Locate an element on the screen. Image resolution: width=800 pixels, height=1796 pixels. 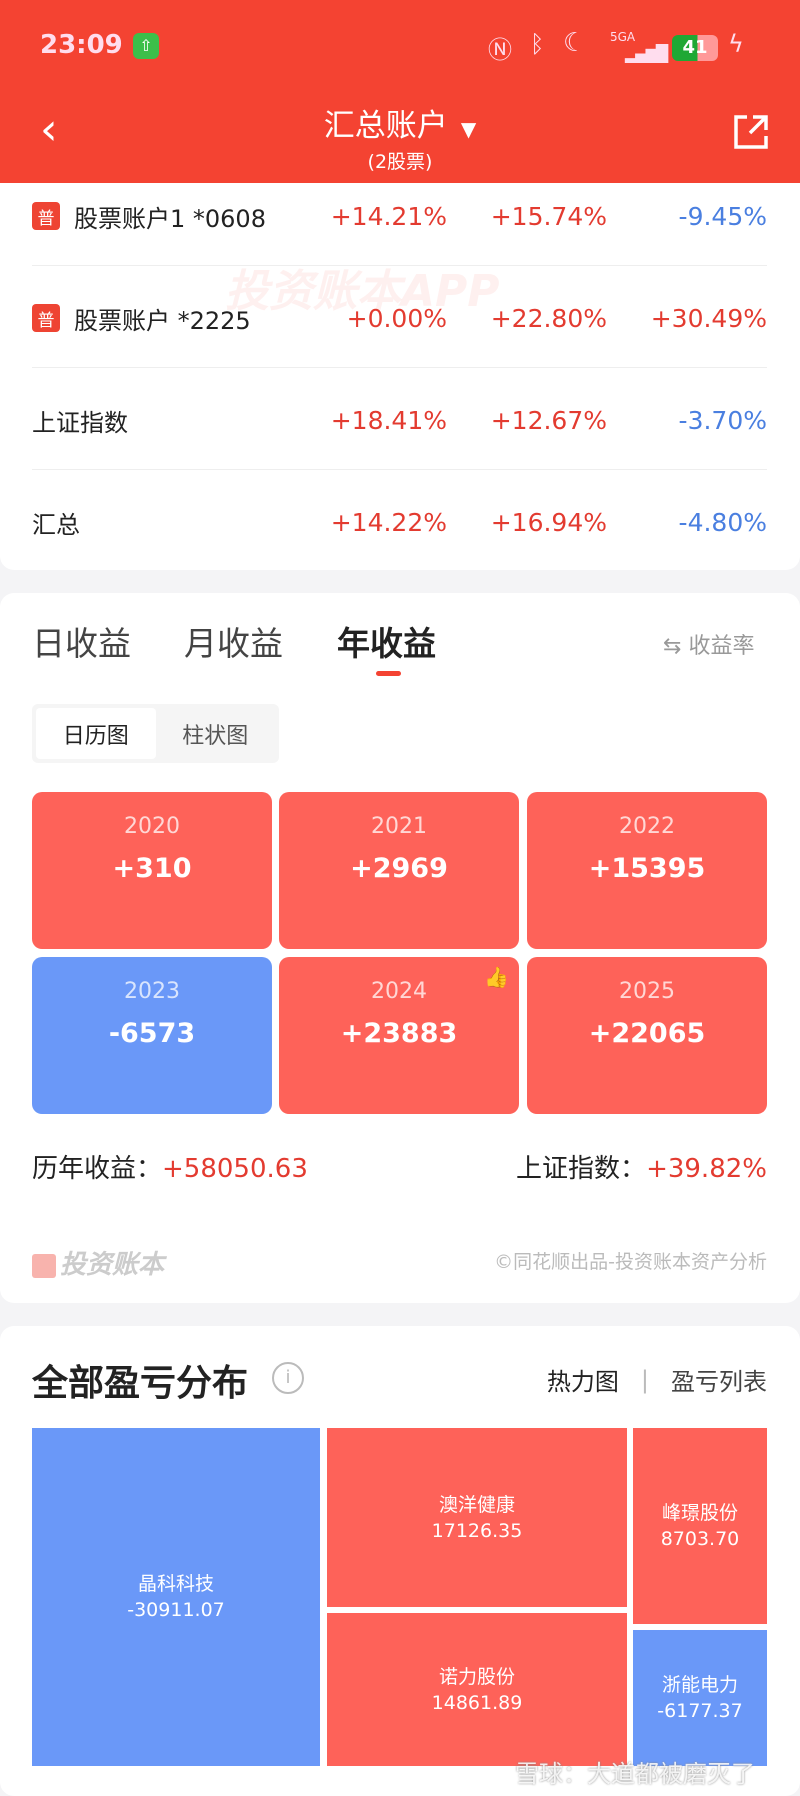
year-cell: 👍 2024 +23883 is located at coordinates (399, 1035).